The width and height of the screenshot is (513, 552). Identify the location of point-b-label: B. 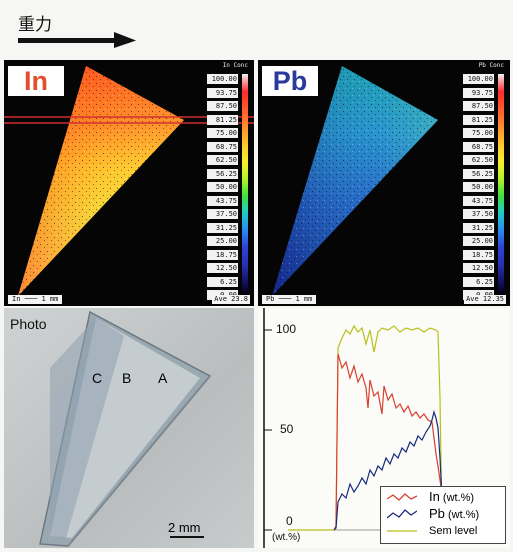
(127, 378).